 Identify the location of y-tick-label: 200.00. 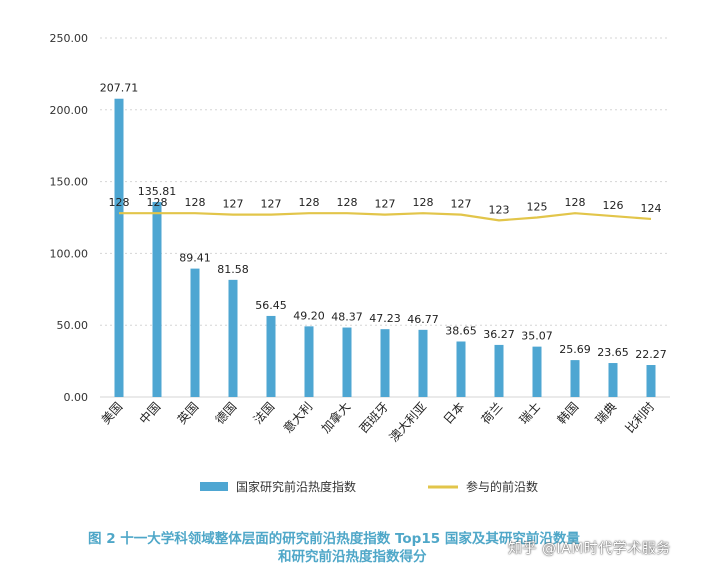
(69, 110).